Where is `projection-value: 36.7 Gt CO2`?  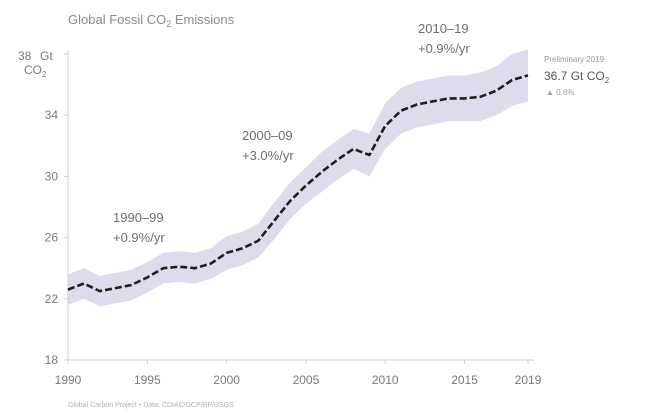
projection-value: 36.7 Gt CO2 is located at coordinates (577, 77).